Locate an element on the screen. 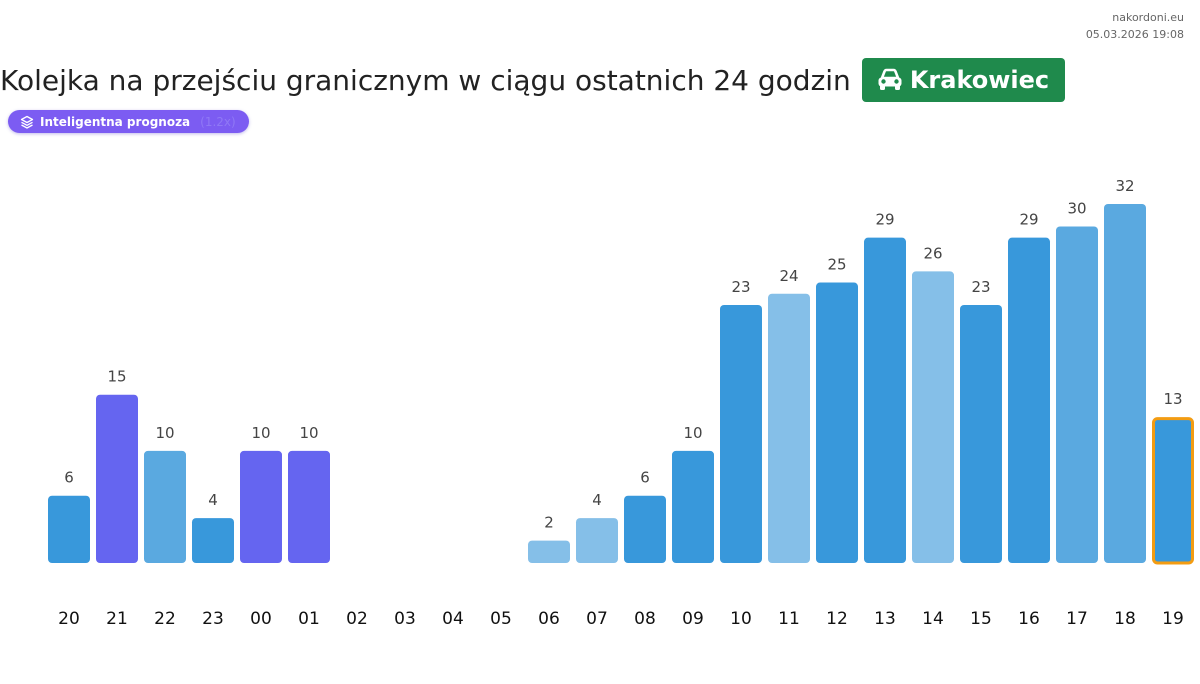 The height and width of the screenshot is (684, 1200). x-tick-07: 07 is located at coordinates (597, 619).